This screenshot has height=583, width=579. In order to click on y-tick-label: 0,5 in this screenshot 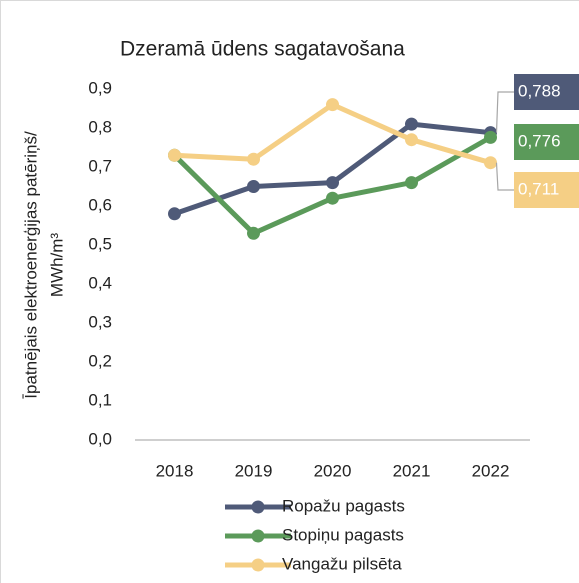, I will do `click(100, 243)`.